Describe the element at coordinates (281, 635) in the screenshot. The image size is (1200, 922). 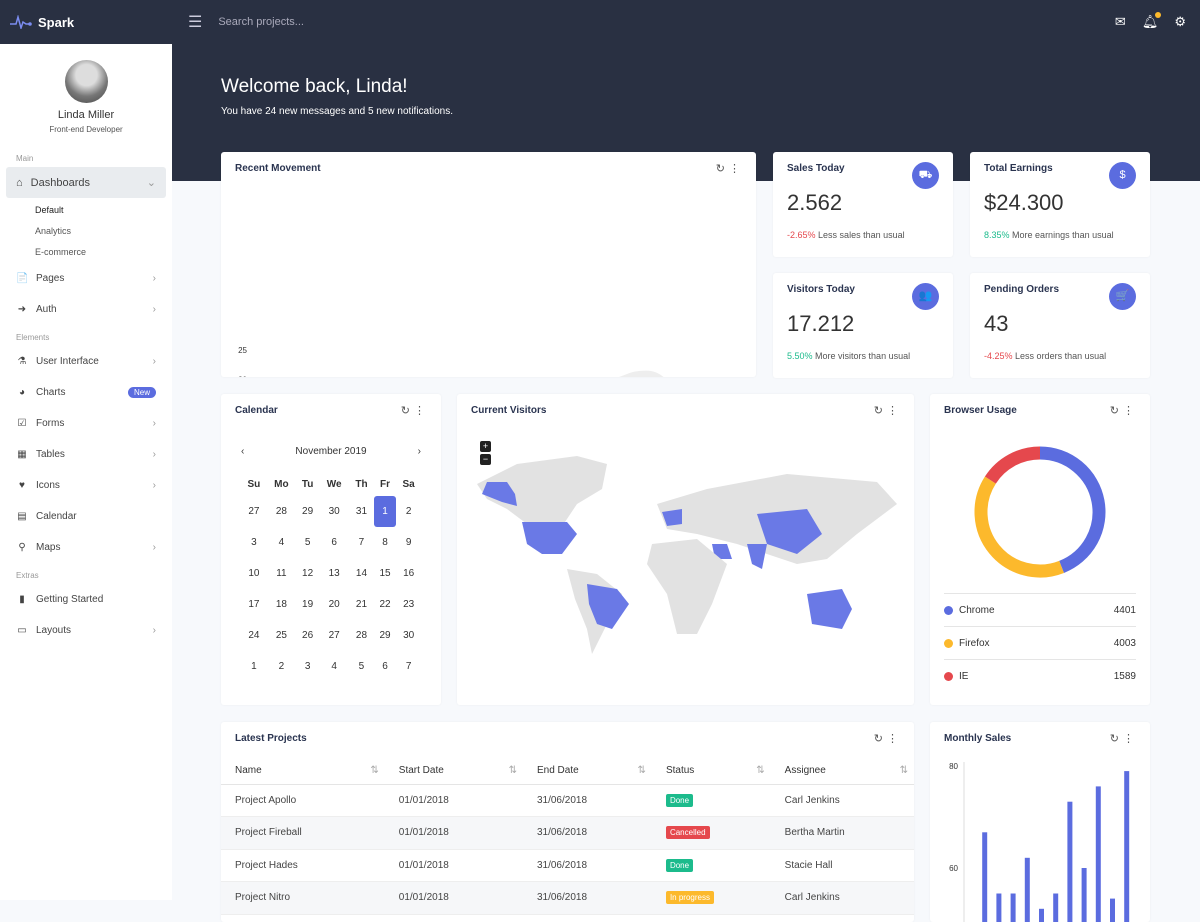
I see `calendar-day: 25` at that location.